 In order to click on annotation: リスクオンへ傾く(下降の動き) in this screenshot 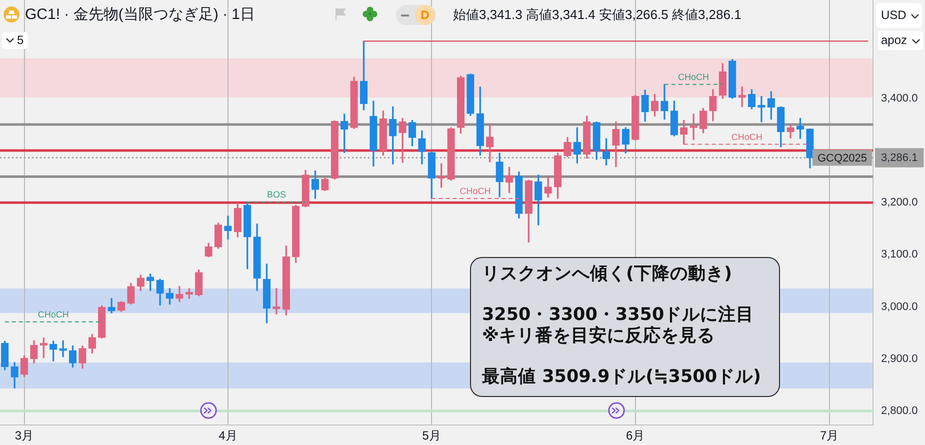, I will do `click(607, 274)`.